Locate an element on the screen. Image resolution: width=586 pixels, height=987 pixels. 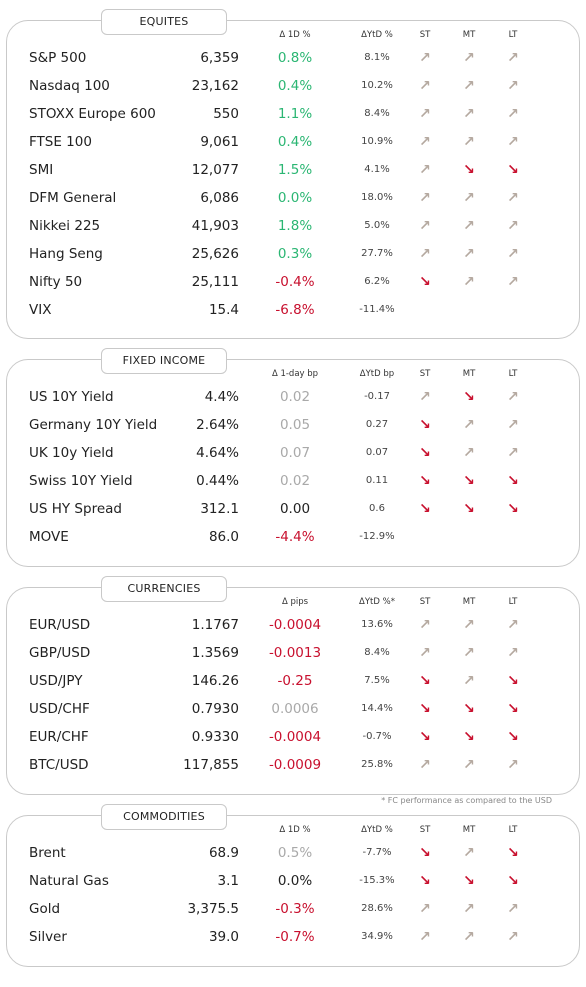
instrument-name: BTC/USD is located at coordinates (59, 765).